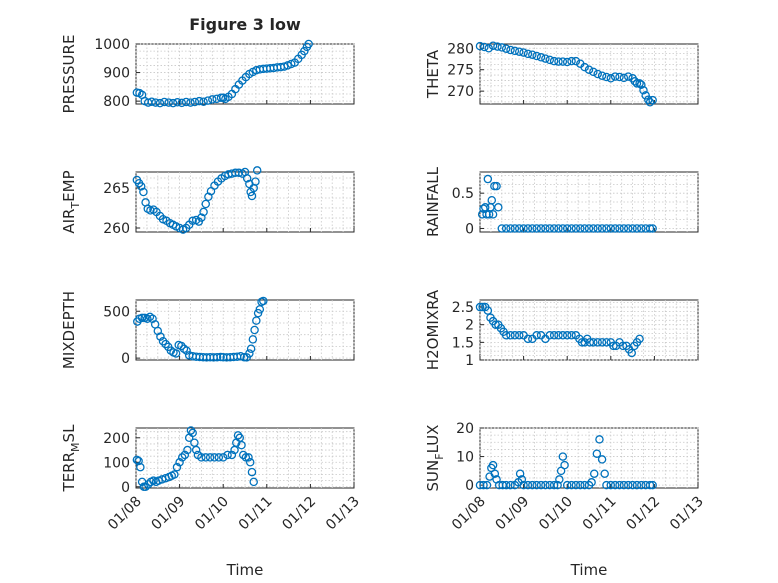 The image size is (778, 583). I want to click on subplot-h2omixra: 1 1.52 2.5 H2OMIXRA, so click(561, 329).